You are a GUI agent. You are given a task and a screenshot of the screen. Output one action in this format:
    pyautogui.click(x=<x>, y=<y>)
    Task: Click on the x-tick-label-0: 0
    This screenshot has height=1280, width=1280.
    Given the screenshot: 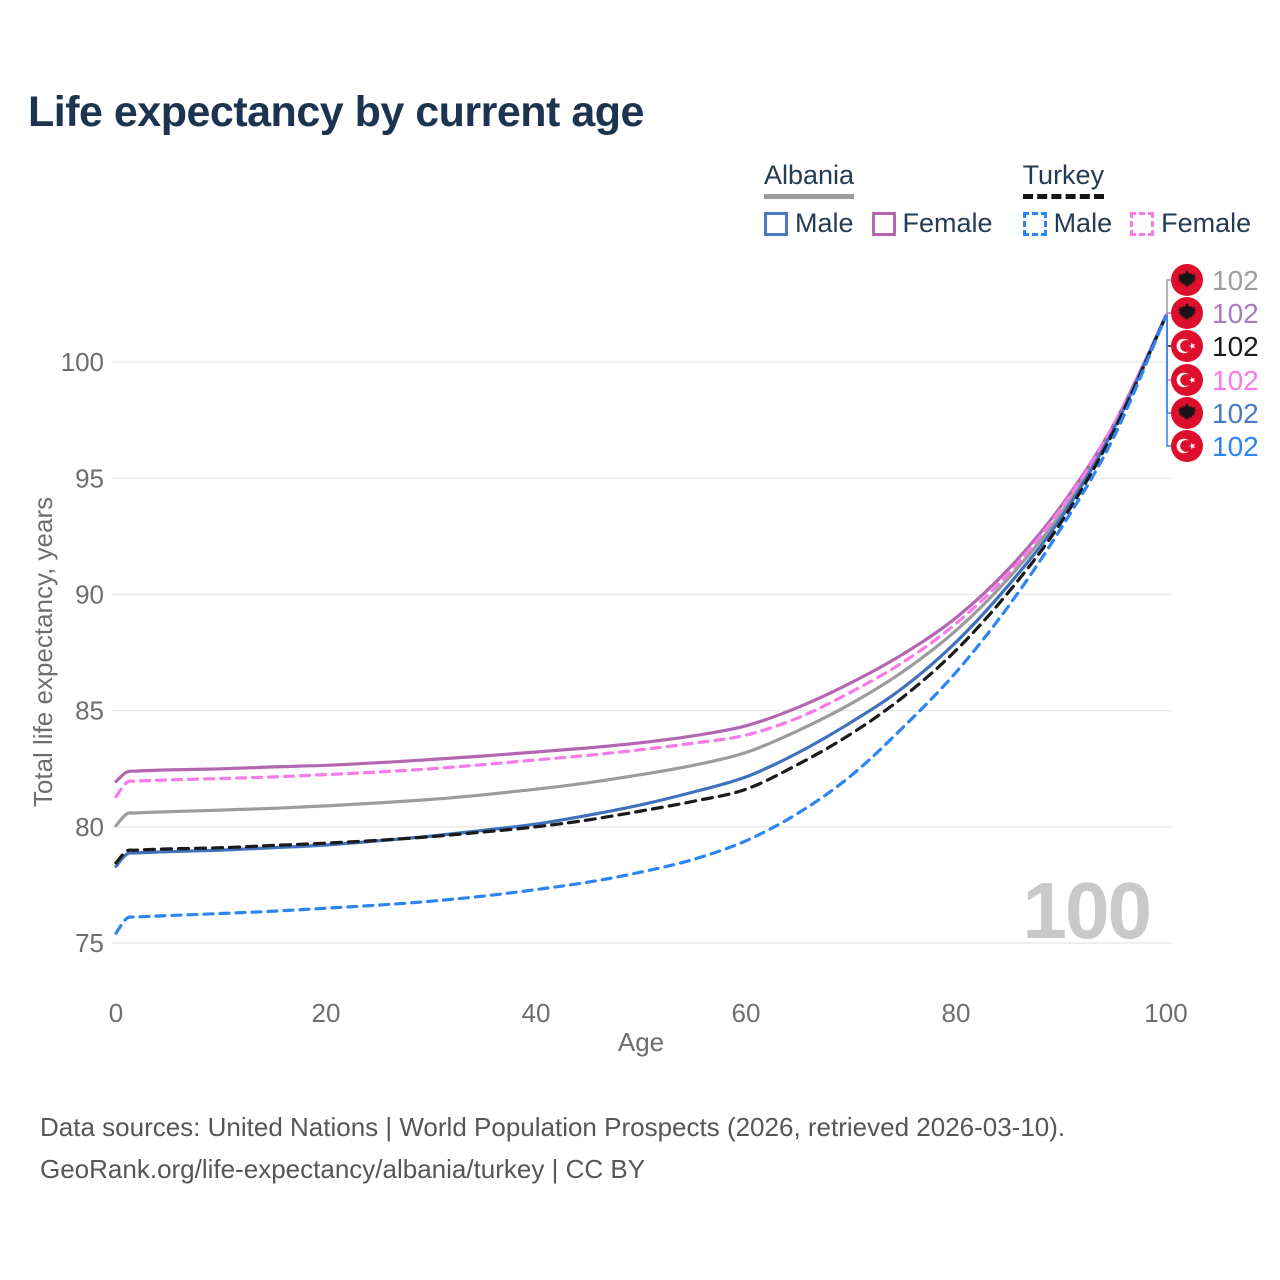 What is the action you would take?
    pyautogui.click(x=116, y=1013)
    